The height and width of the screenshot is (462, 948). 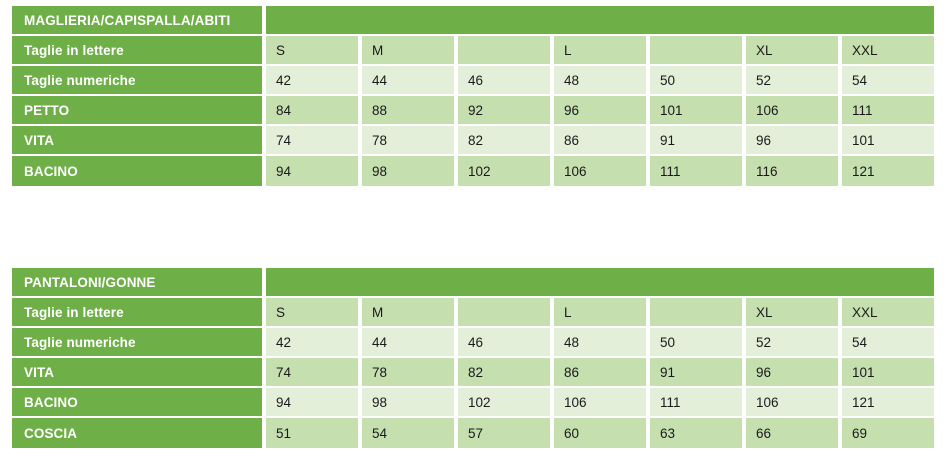 I want to click on table-row: PETTO 84 88 92 96 101 106 111, so click(x=473, y=111).